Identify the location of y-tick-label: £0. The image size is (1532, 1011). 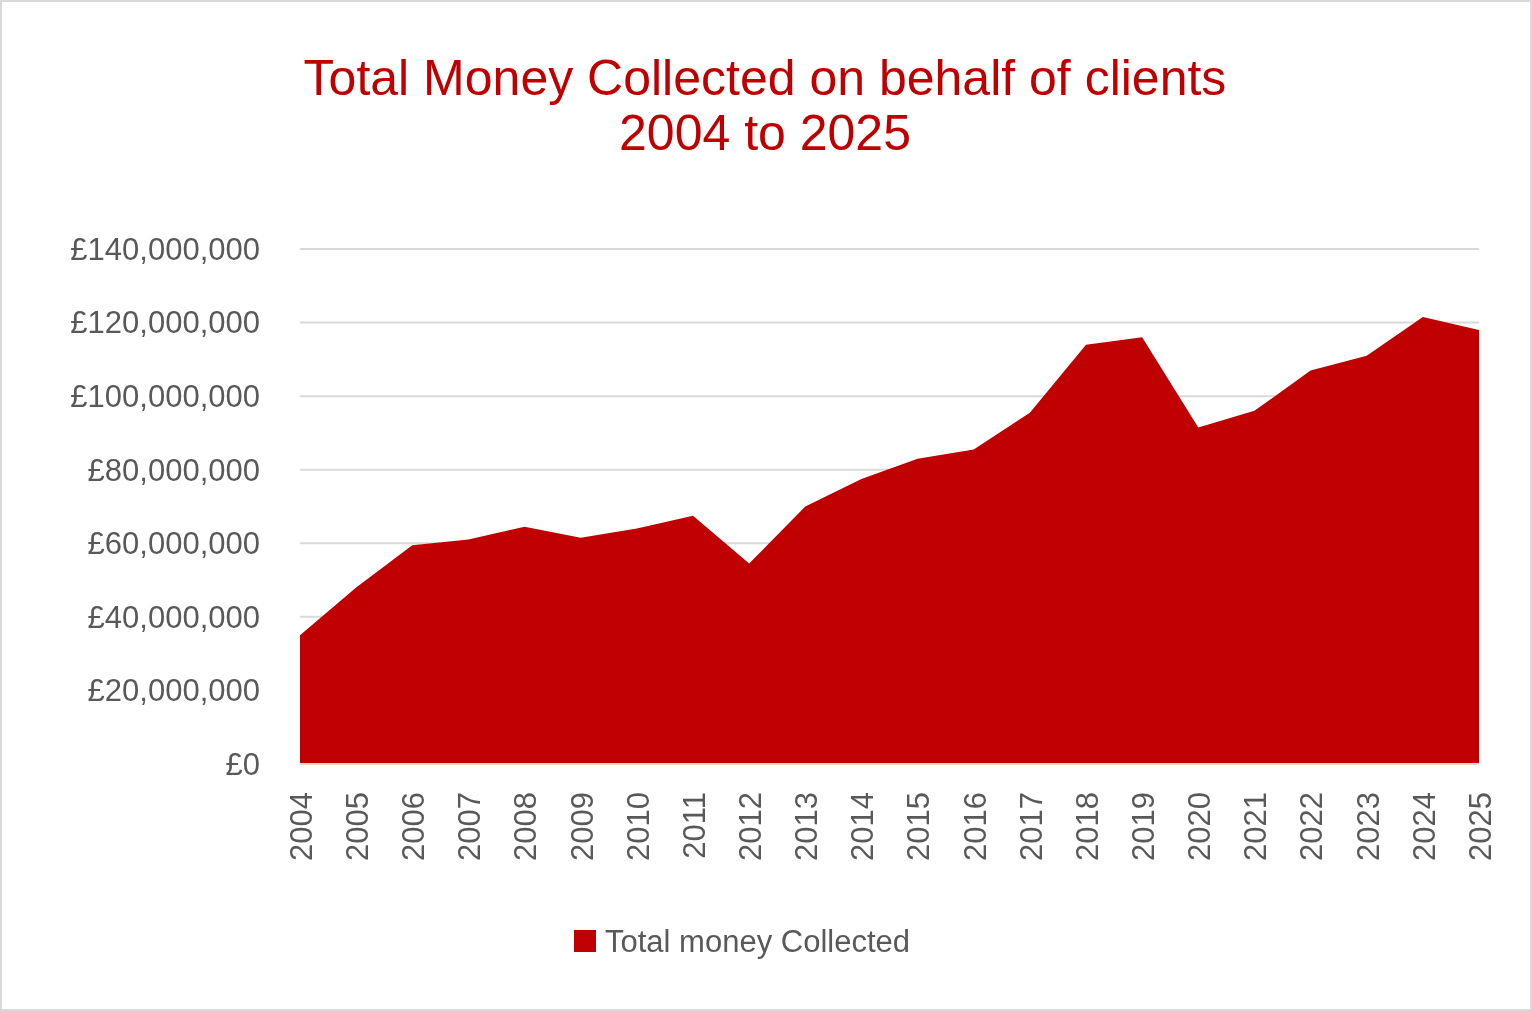
(242, 764).